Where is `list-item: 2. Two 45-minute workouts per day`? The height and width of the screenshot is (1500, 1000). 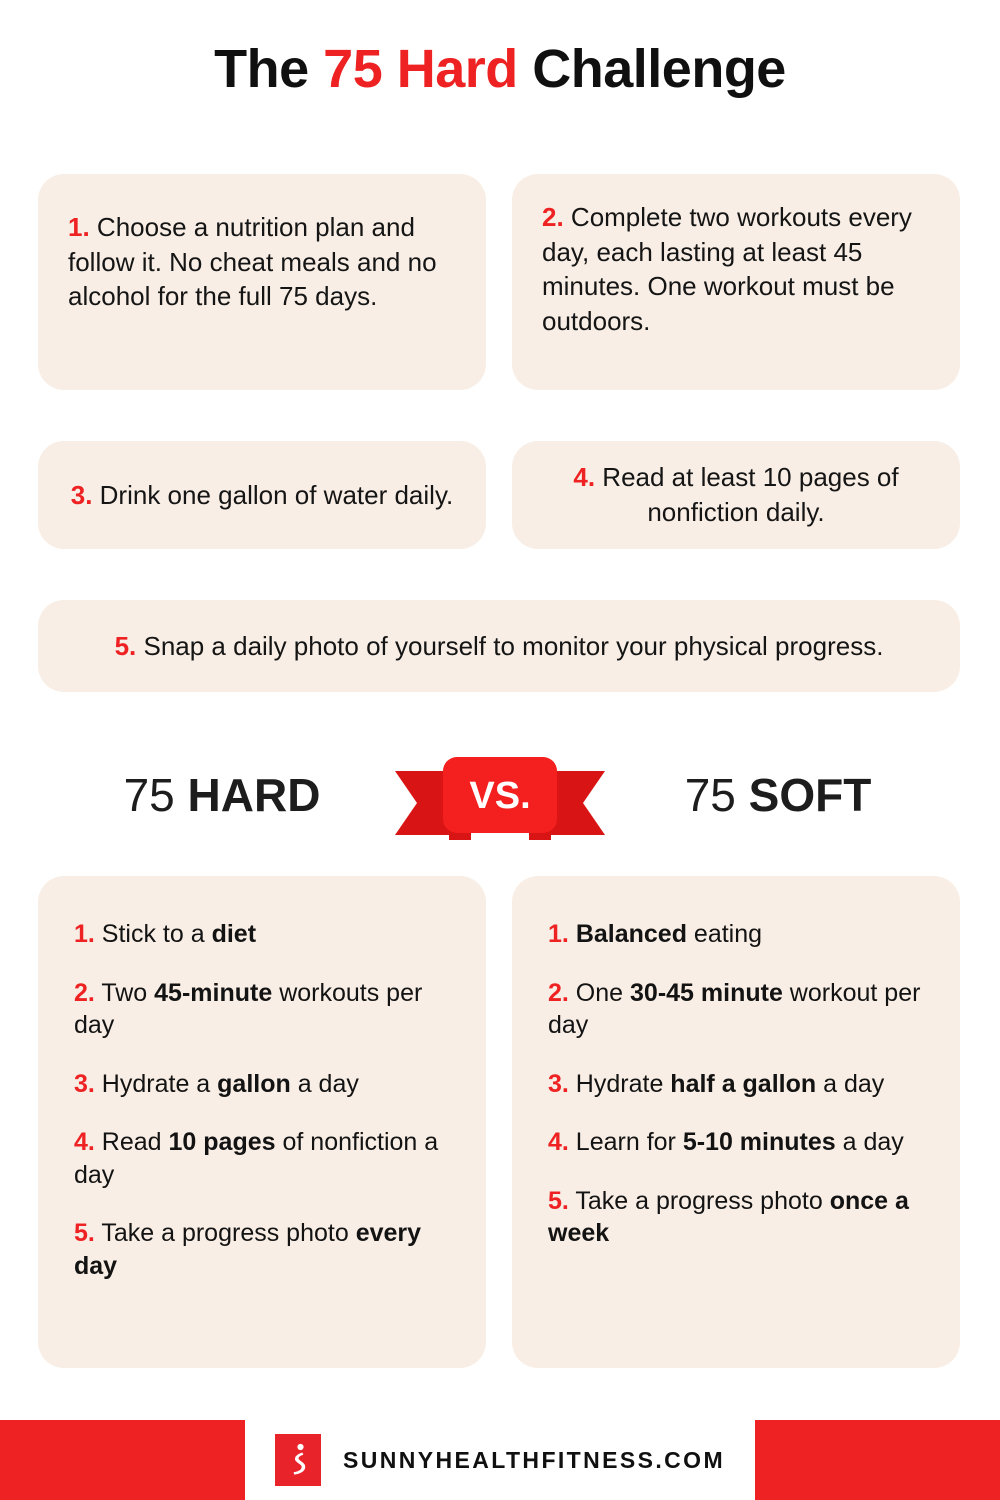 list-item: 2. Two 45-minute workouts per day is located at coordinates (265, 1009).